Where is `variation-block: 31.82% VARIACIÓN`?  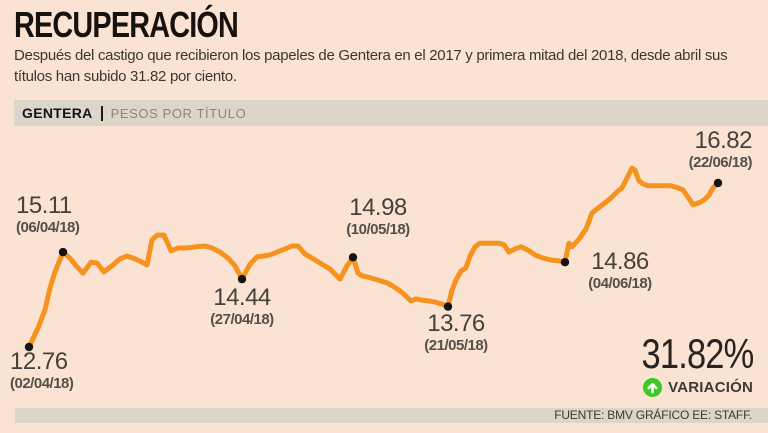 variation-block: 31.82% VARIACIÓN is located at coordinates (685, 363).